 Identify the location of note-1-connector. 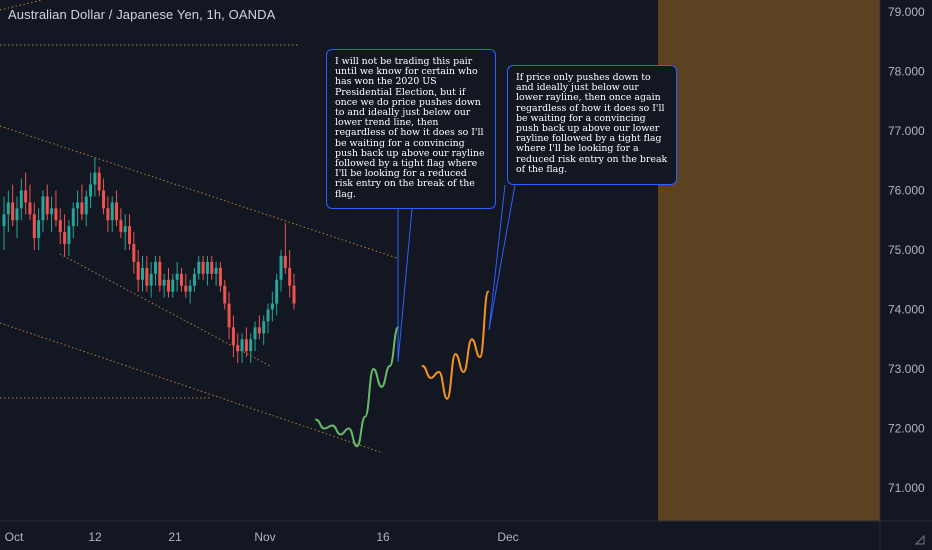
(405, 285).